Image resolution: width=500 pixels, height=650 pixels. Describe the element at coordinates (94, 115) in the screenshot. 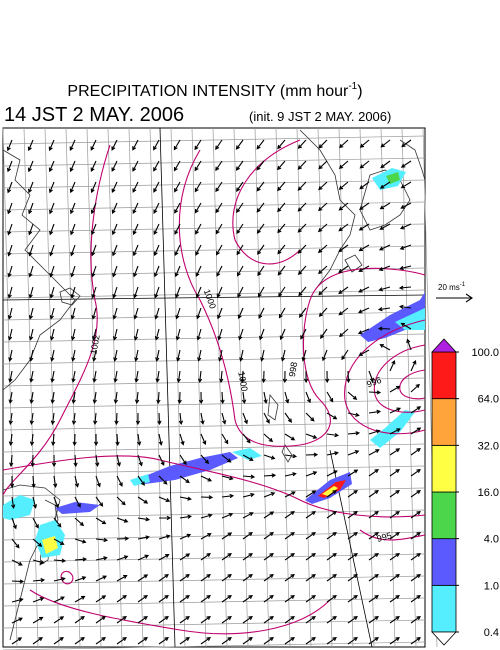

I see `valid-time: 14 JST 2 MAY. 2006` at that location.